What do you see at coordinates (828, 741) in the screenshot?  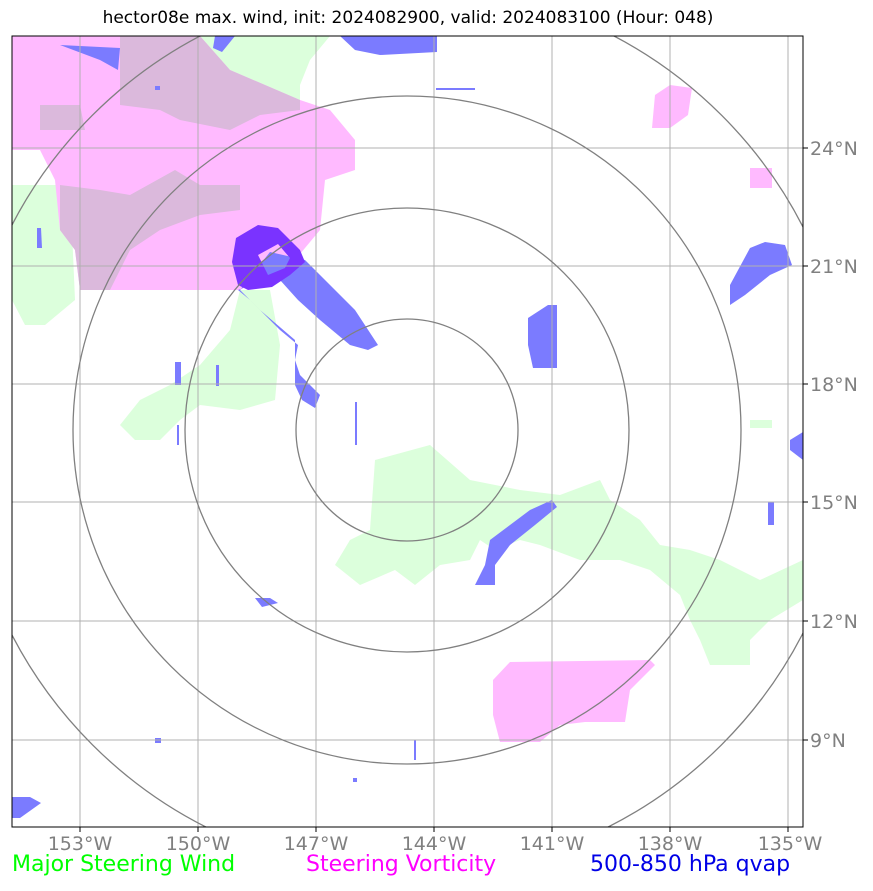 I see `lat-label: 9°N` at bounding box center [828, 741].